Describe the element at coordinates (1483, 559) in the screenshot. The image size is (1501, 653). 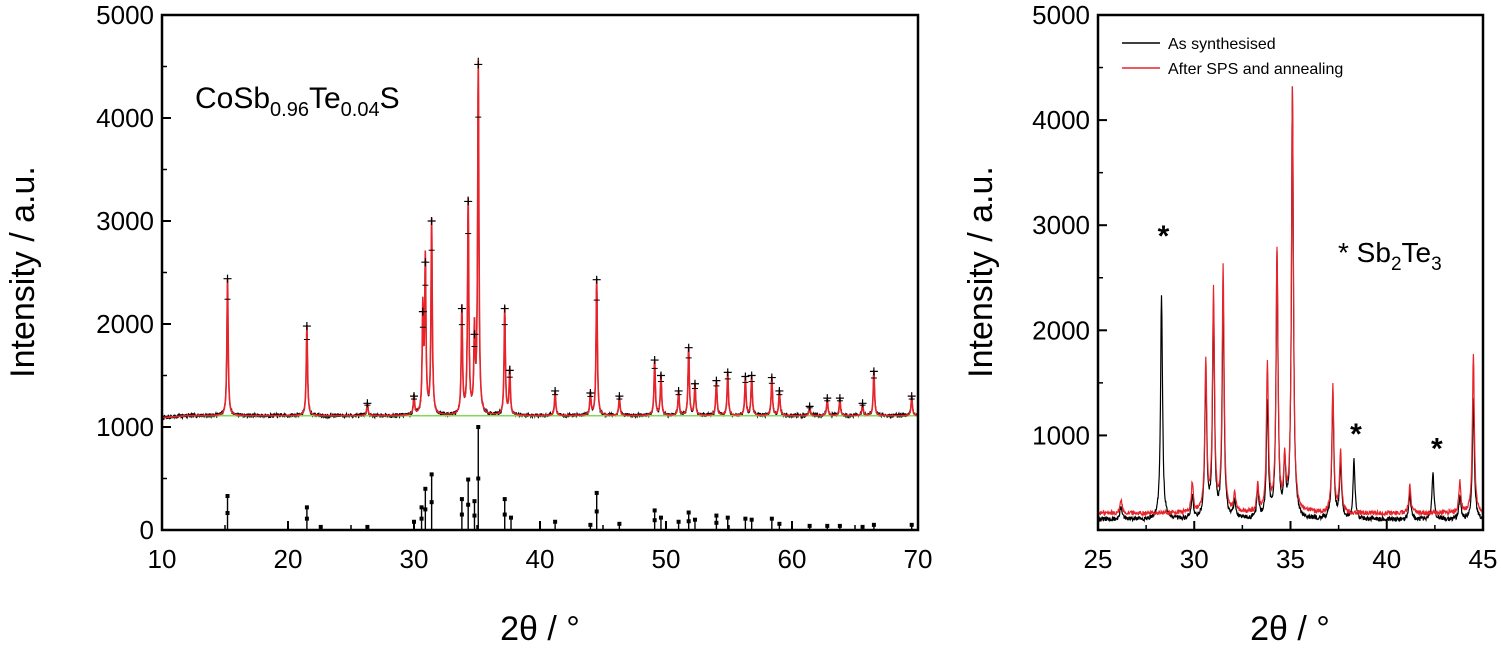
I see `x-tick-label-45: 45` at that location.